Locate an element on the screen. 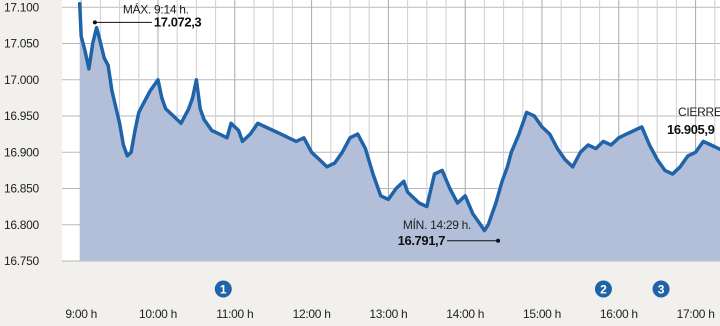 This screenshot has height=326, width=720. min-label: MÍN. 14:29 h. is located at coordinates (437, 224).